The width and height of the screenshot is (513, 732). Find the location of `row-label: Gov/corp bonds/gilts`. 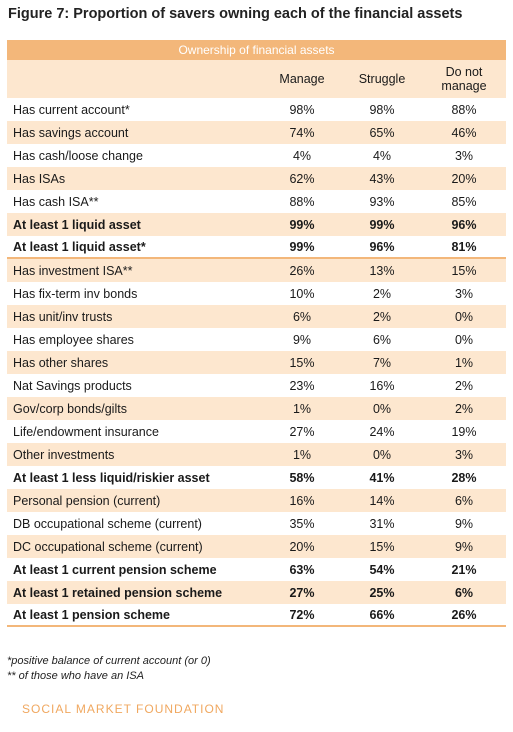

row-label: Gov/corp bonds/gilts is located at coordinates (70, 408).